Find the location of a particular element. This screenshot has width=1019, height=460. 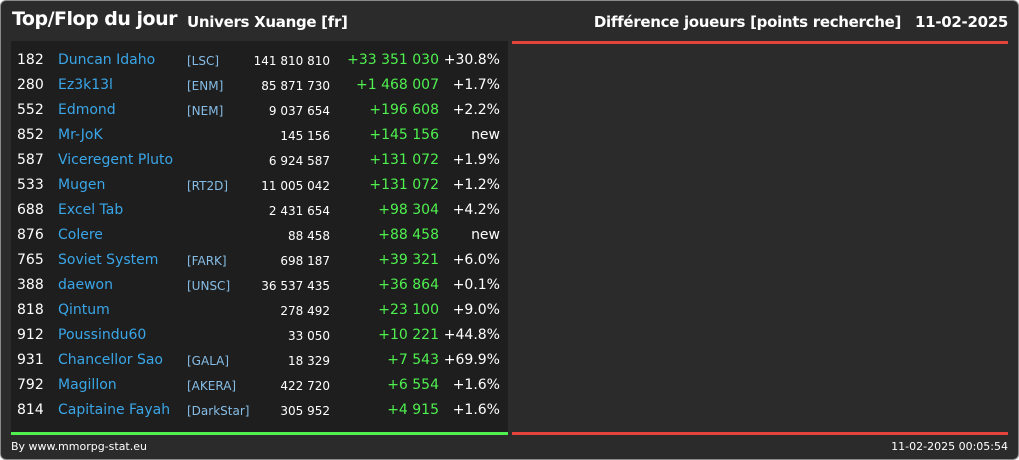

player-rank: 852 is located at coordinates (30, 135).